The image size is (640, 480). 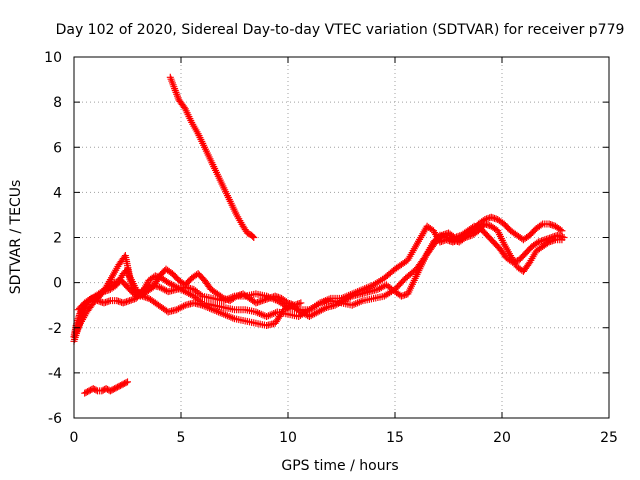 What do you see at coordinates (57, 239) in the screenshot?
I see `y-tick-label: 2` at bounding box center [57, 239].